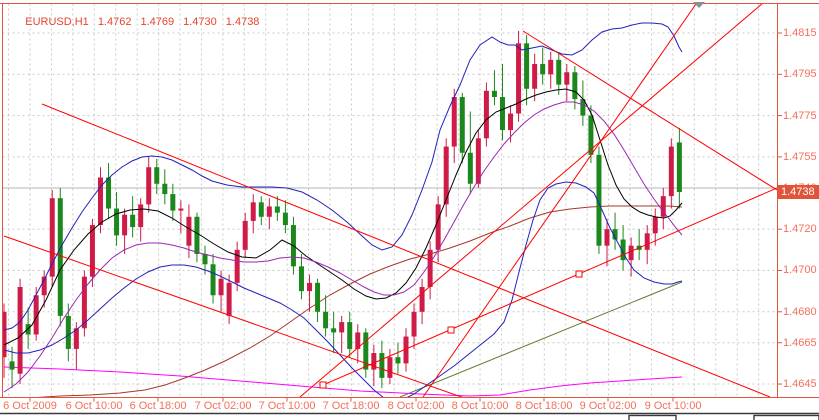 The width and height of the screenshot is (819, 420). What do you see at coordinates (800, 270) in the screenshot?
I see `price-axis-label: 1.4700` at bounding box center [800, 270].